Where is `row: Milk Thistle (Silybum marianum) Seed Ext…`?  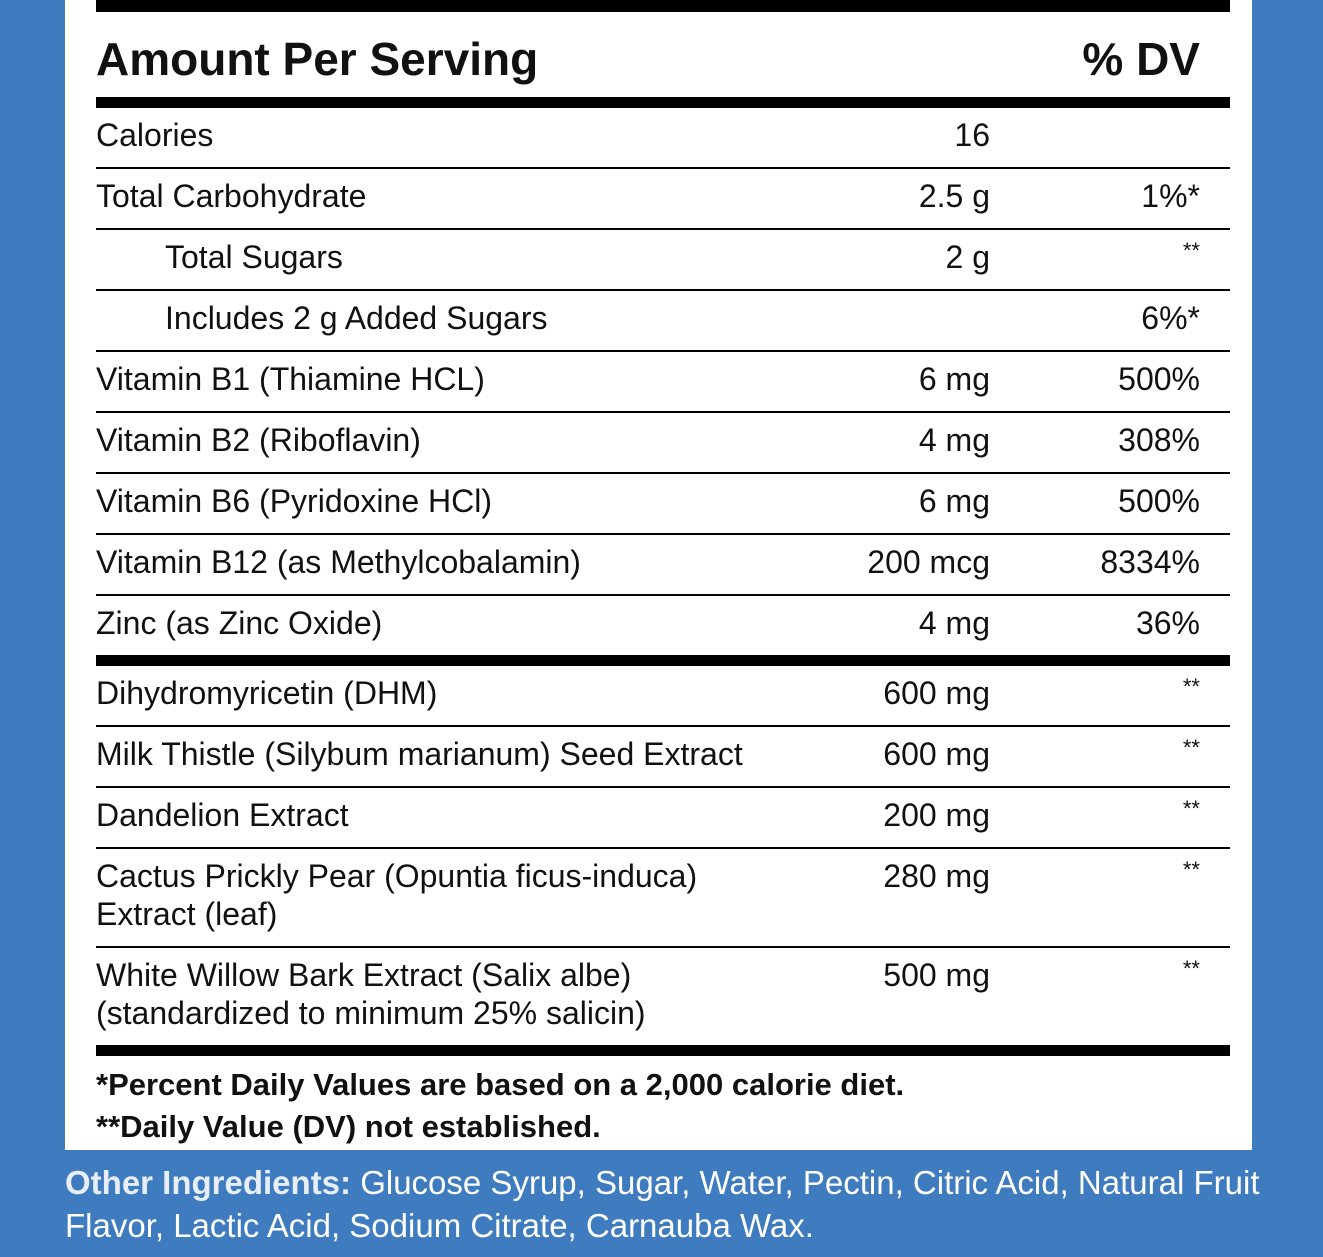 row: Milk Thistle (Silybum marianum) Seed Ext… is located at coordinates (663, 757).